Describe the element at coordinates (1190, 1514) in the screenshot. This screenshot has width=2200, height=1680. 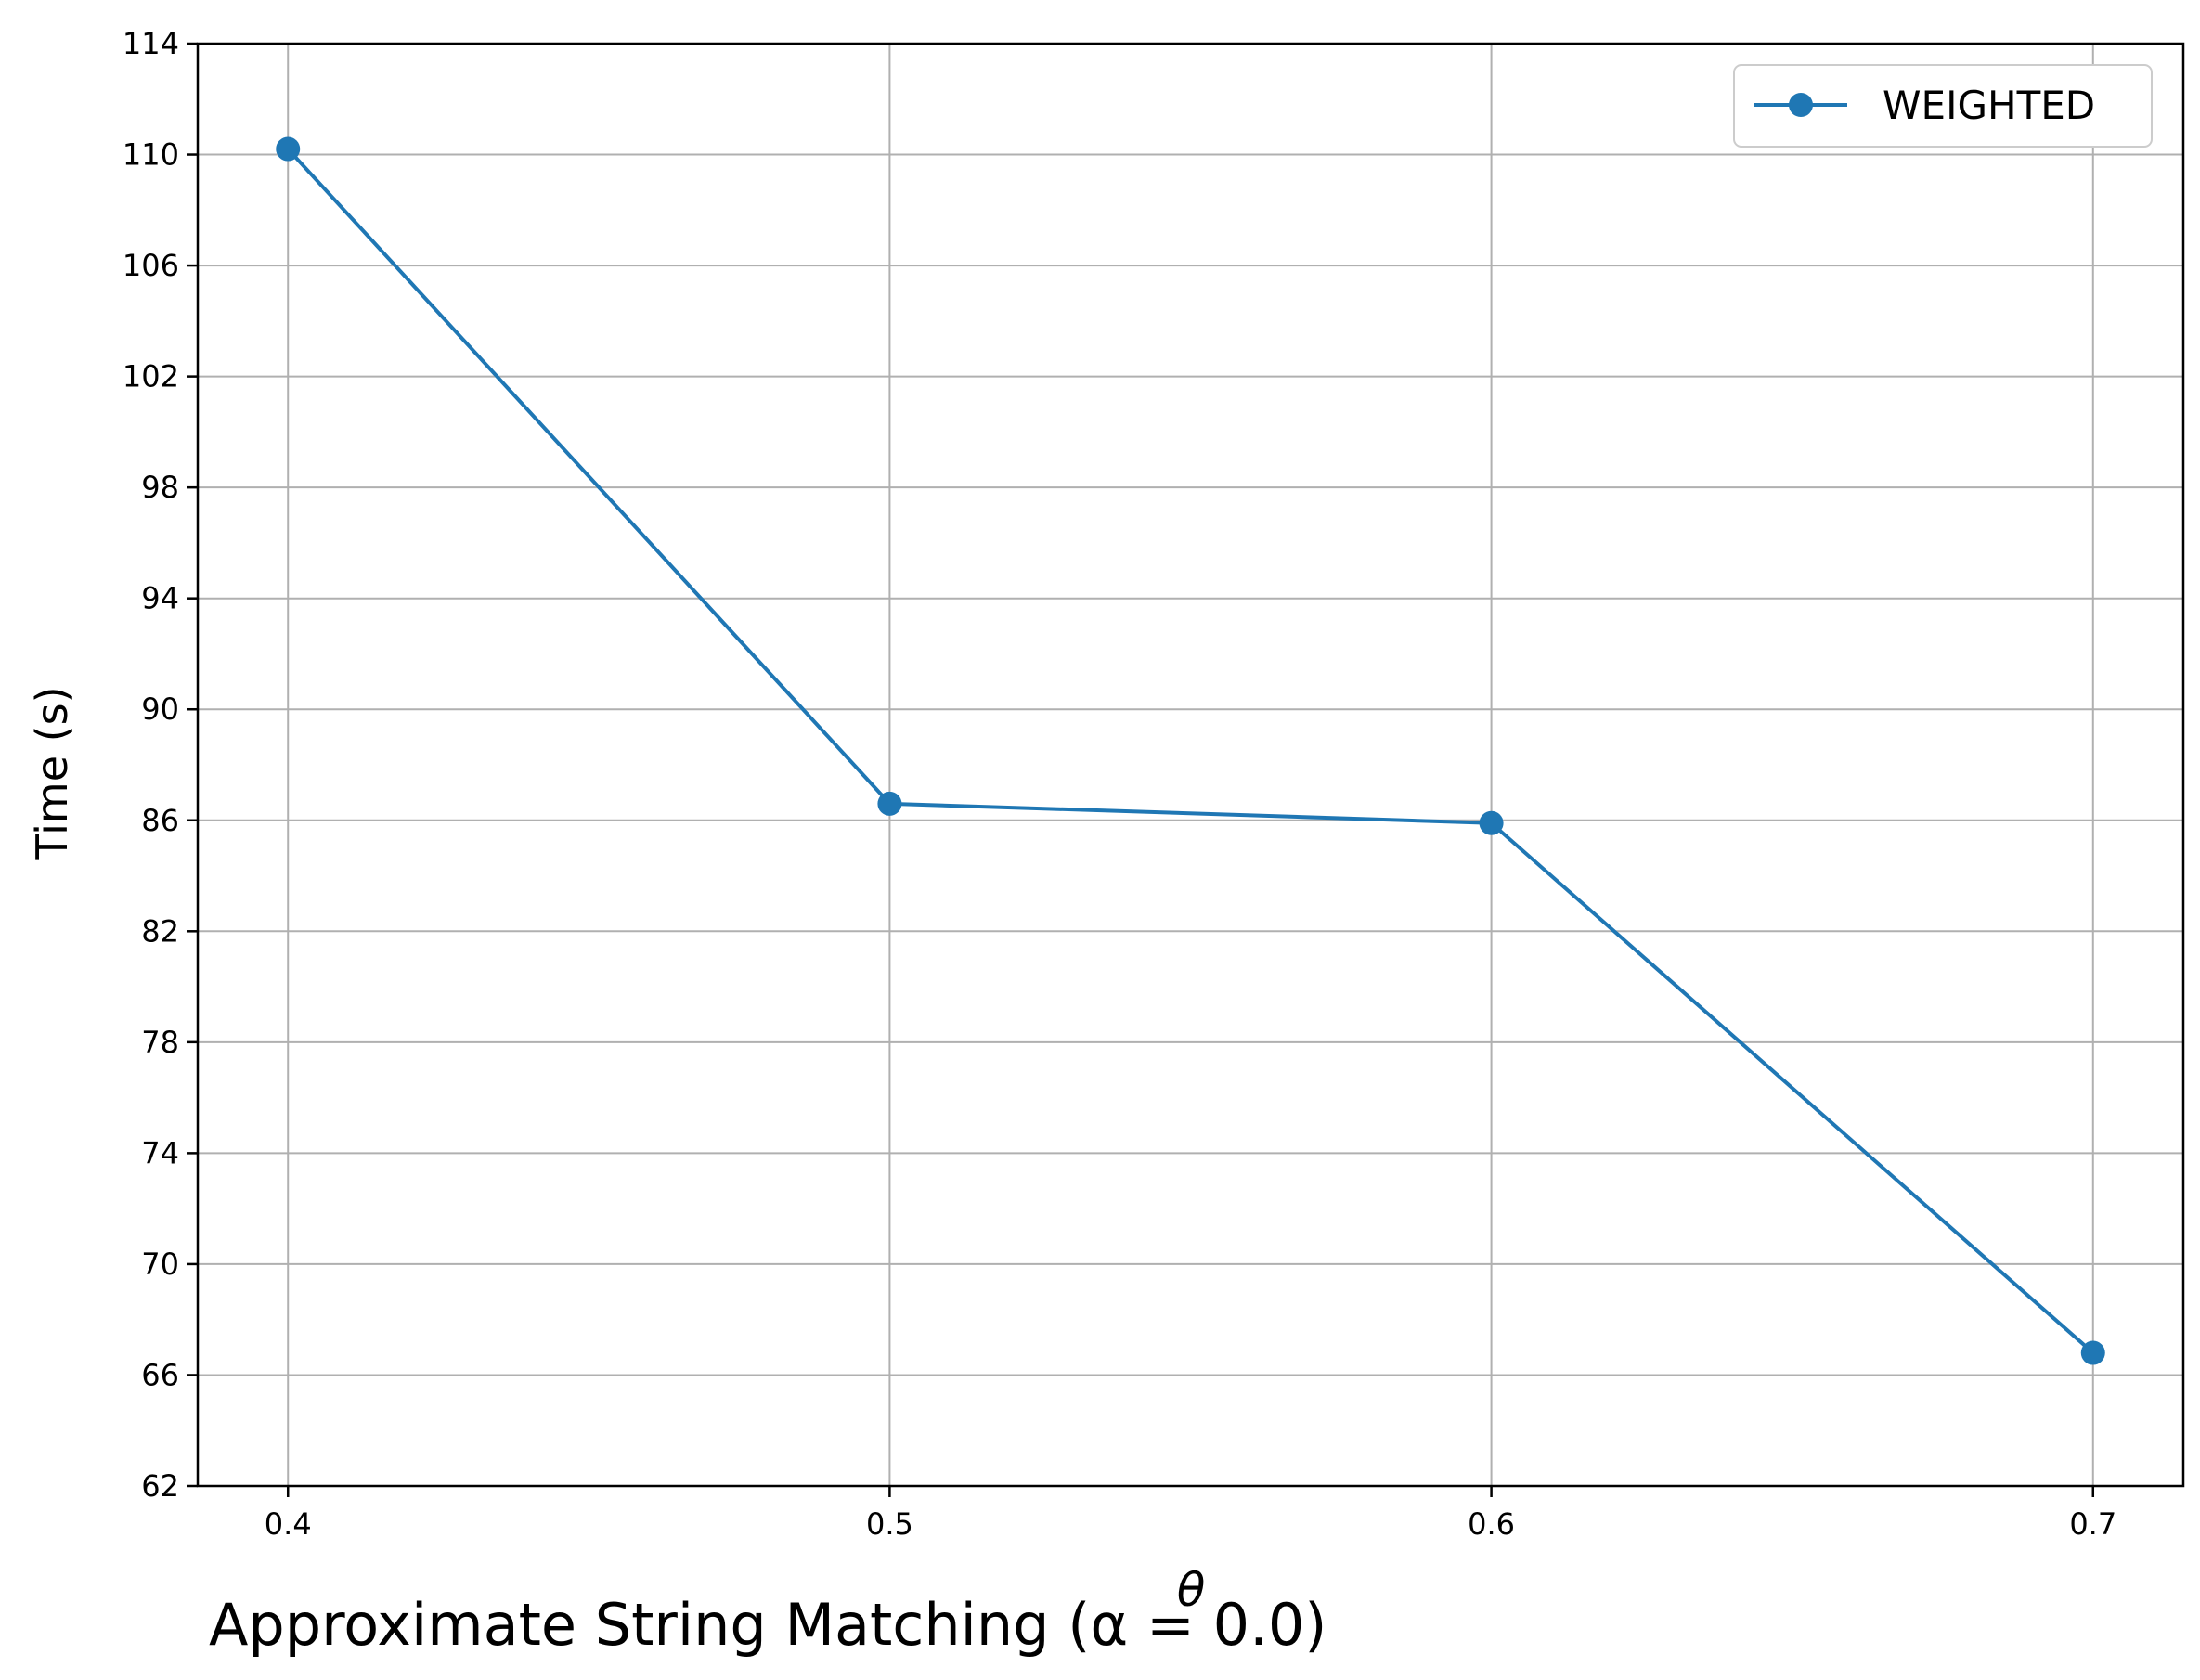
I see `x-axis-ticks: 0.4 0.5 0.6 0.7` at that location.